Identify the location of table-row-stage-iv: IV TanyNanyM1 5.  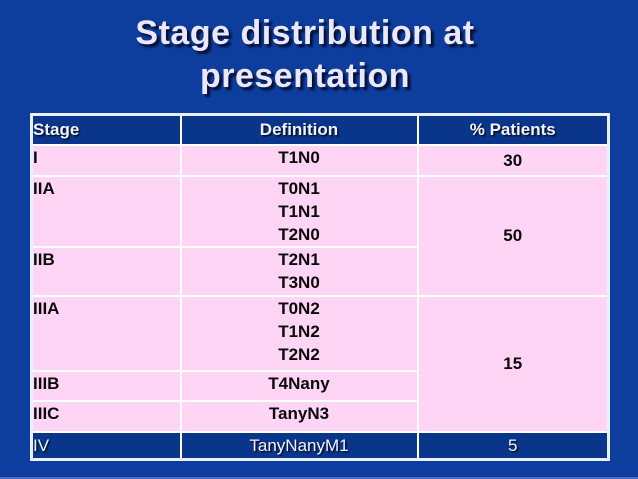
(320, 445).